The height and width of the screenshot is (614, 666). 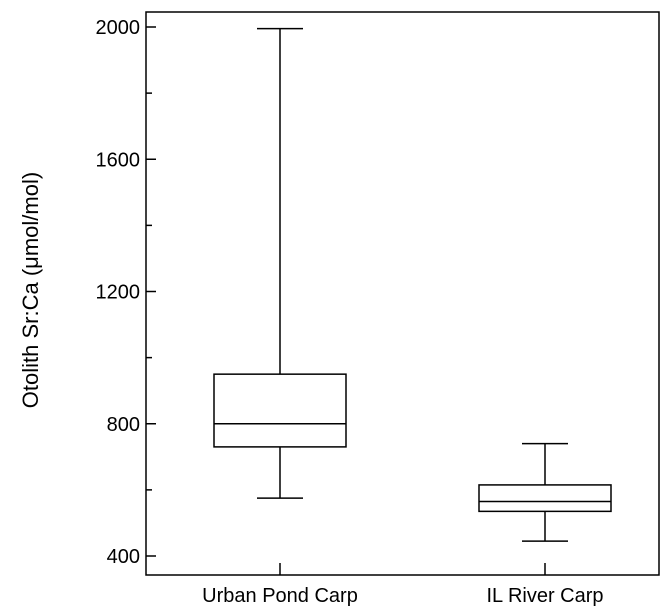 What do you see at coordinates (280, 596) in the screenshot?
I see `x-category-label: Urban Pond Carp` at bounding box center [280, 596].